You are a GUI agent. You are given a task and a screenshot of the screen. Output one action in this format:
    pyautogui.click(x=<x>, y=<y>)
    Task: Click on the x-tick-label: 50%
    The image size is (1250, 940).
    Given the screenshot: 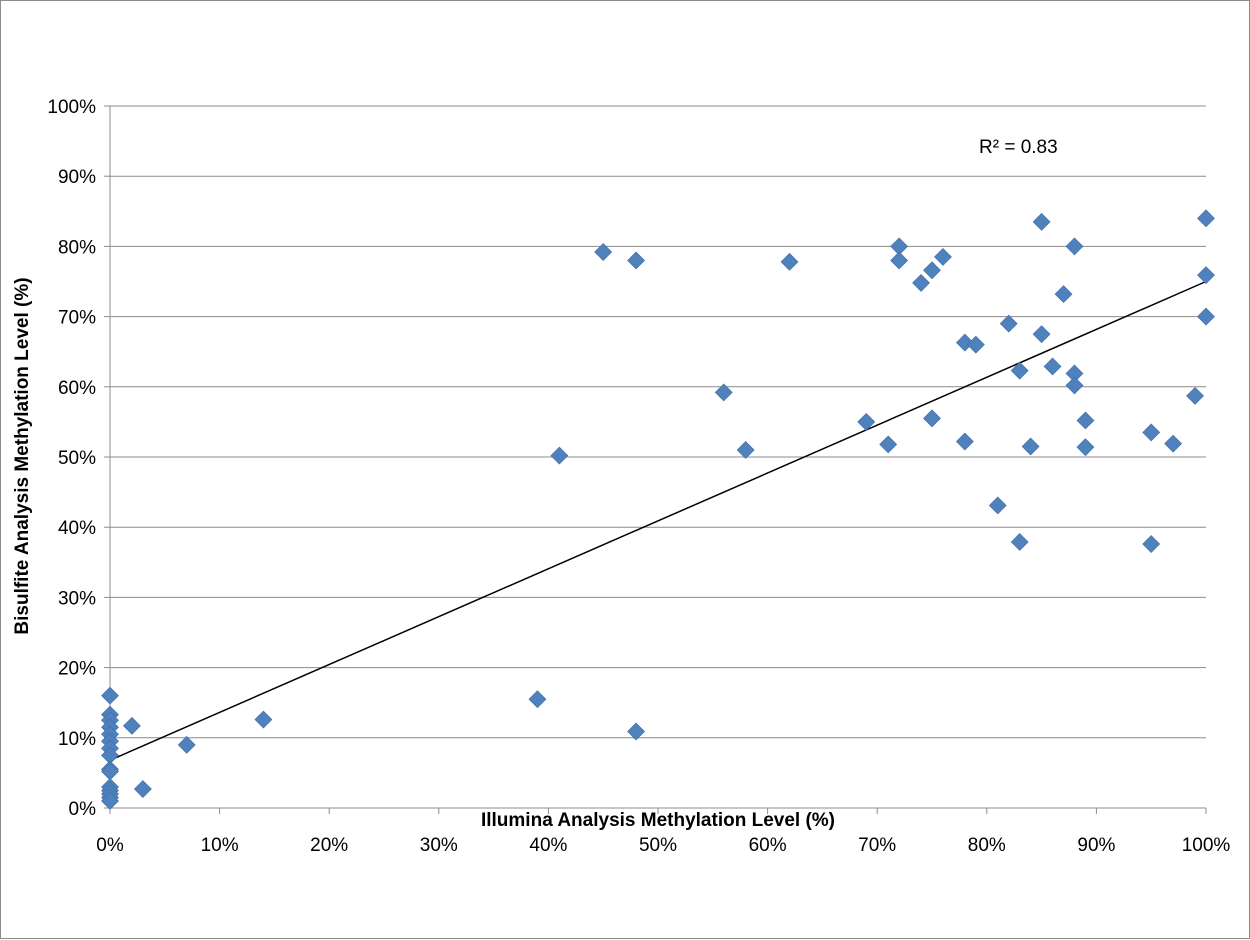 What is the action you would take?
    pyautogui.click(x=658, y=845)
    